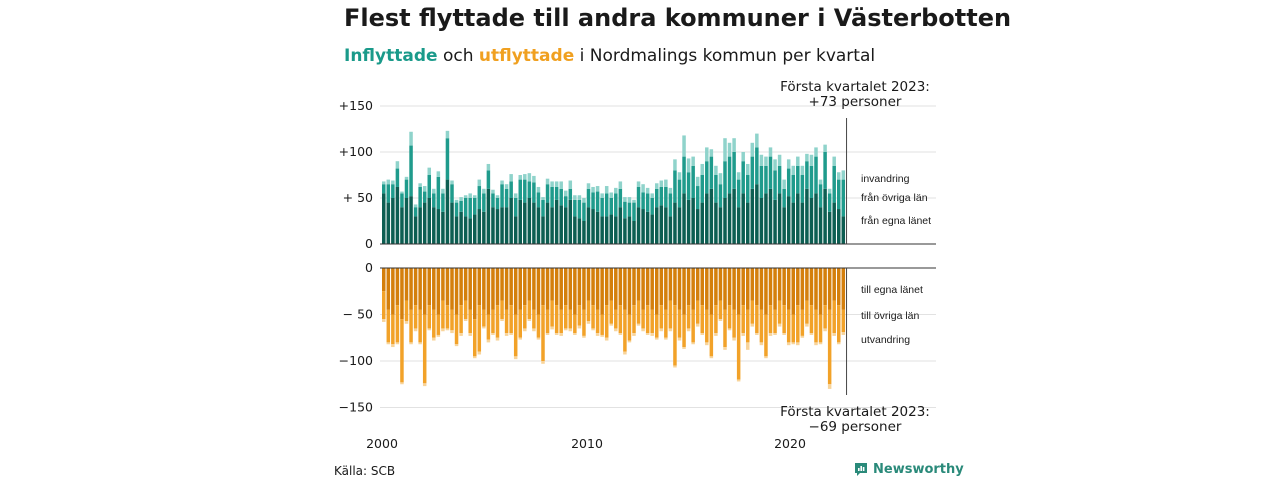 Image resolution: width=1280 pixels, height=480 pixels. Describe the element at coordinates (369, 243) in the screenshot. I see `y-tick-upper: 0` at that location.